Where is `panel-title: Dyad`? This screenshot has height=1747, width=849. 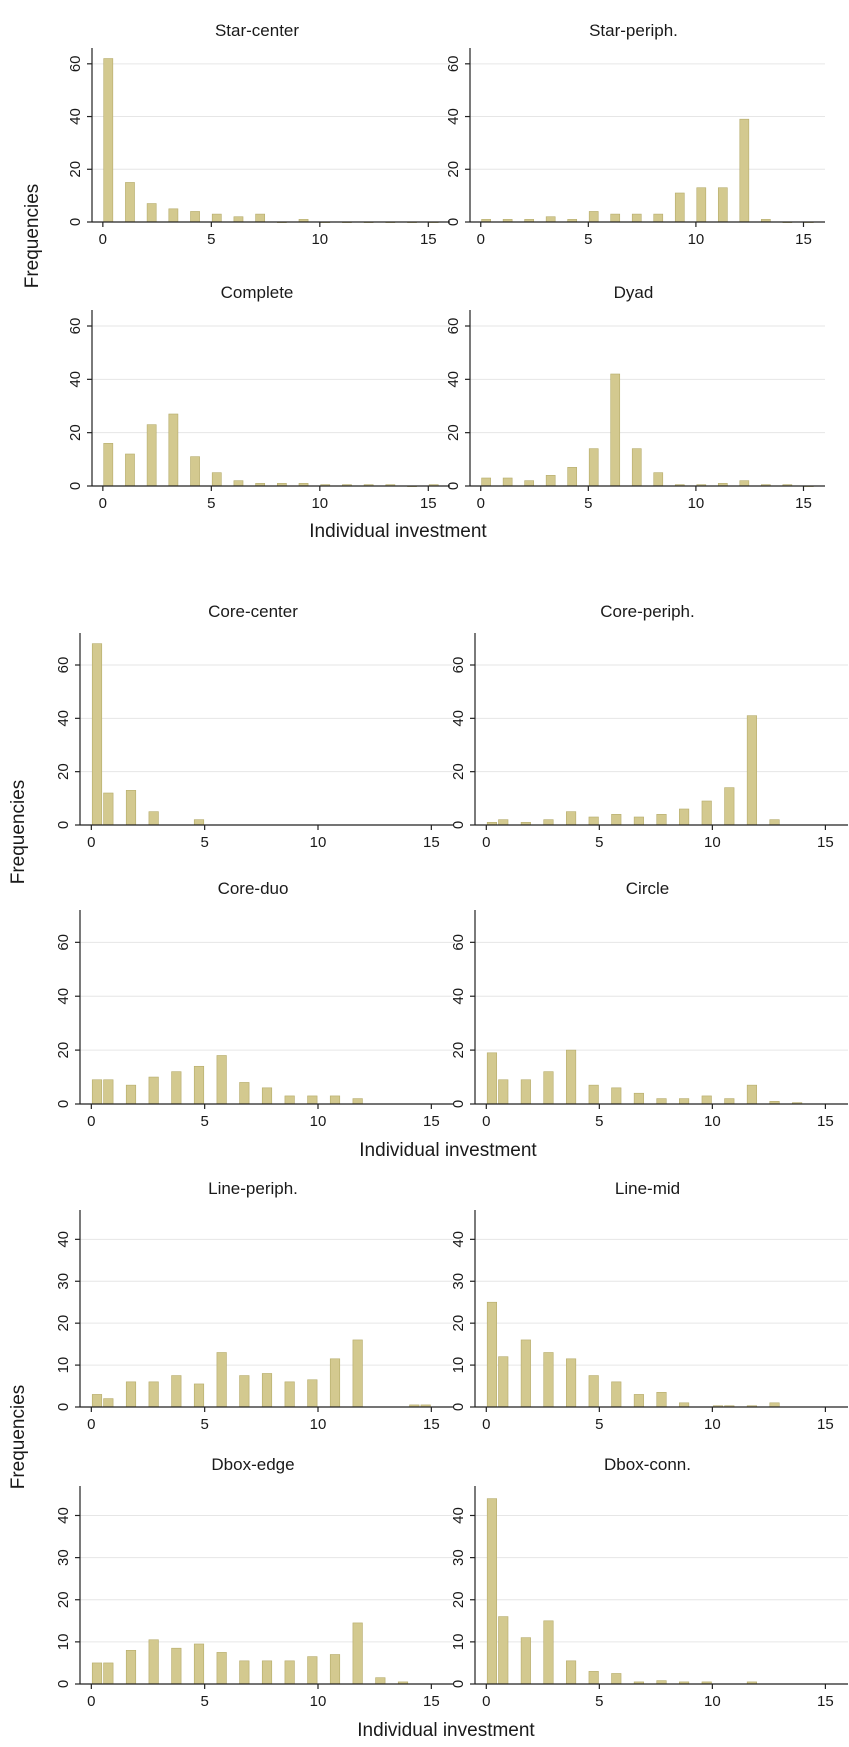
panel-title: Dyad is located at coordinates (634, 292).